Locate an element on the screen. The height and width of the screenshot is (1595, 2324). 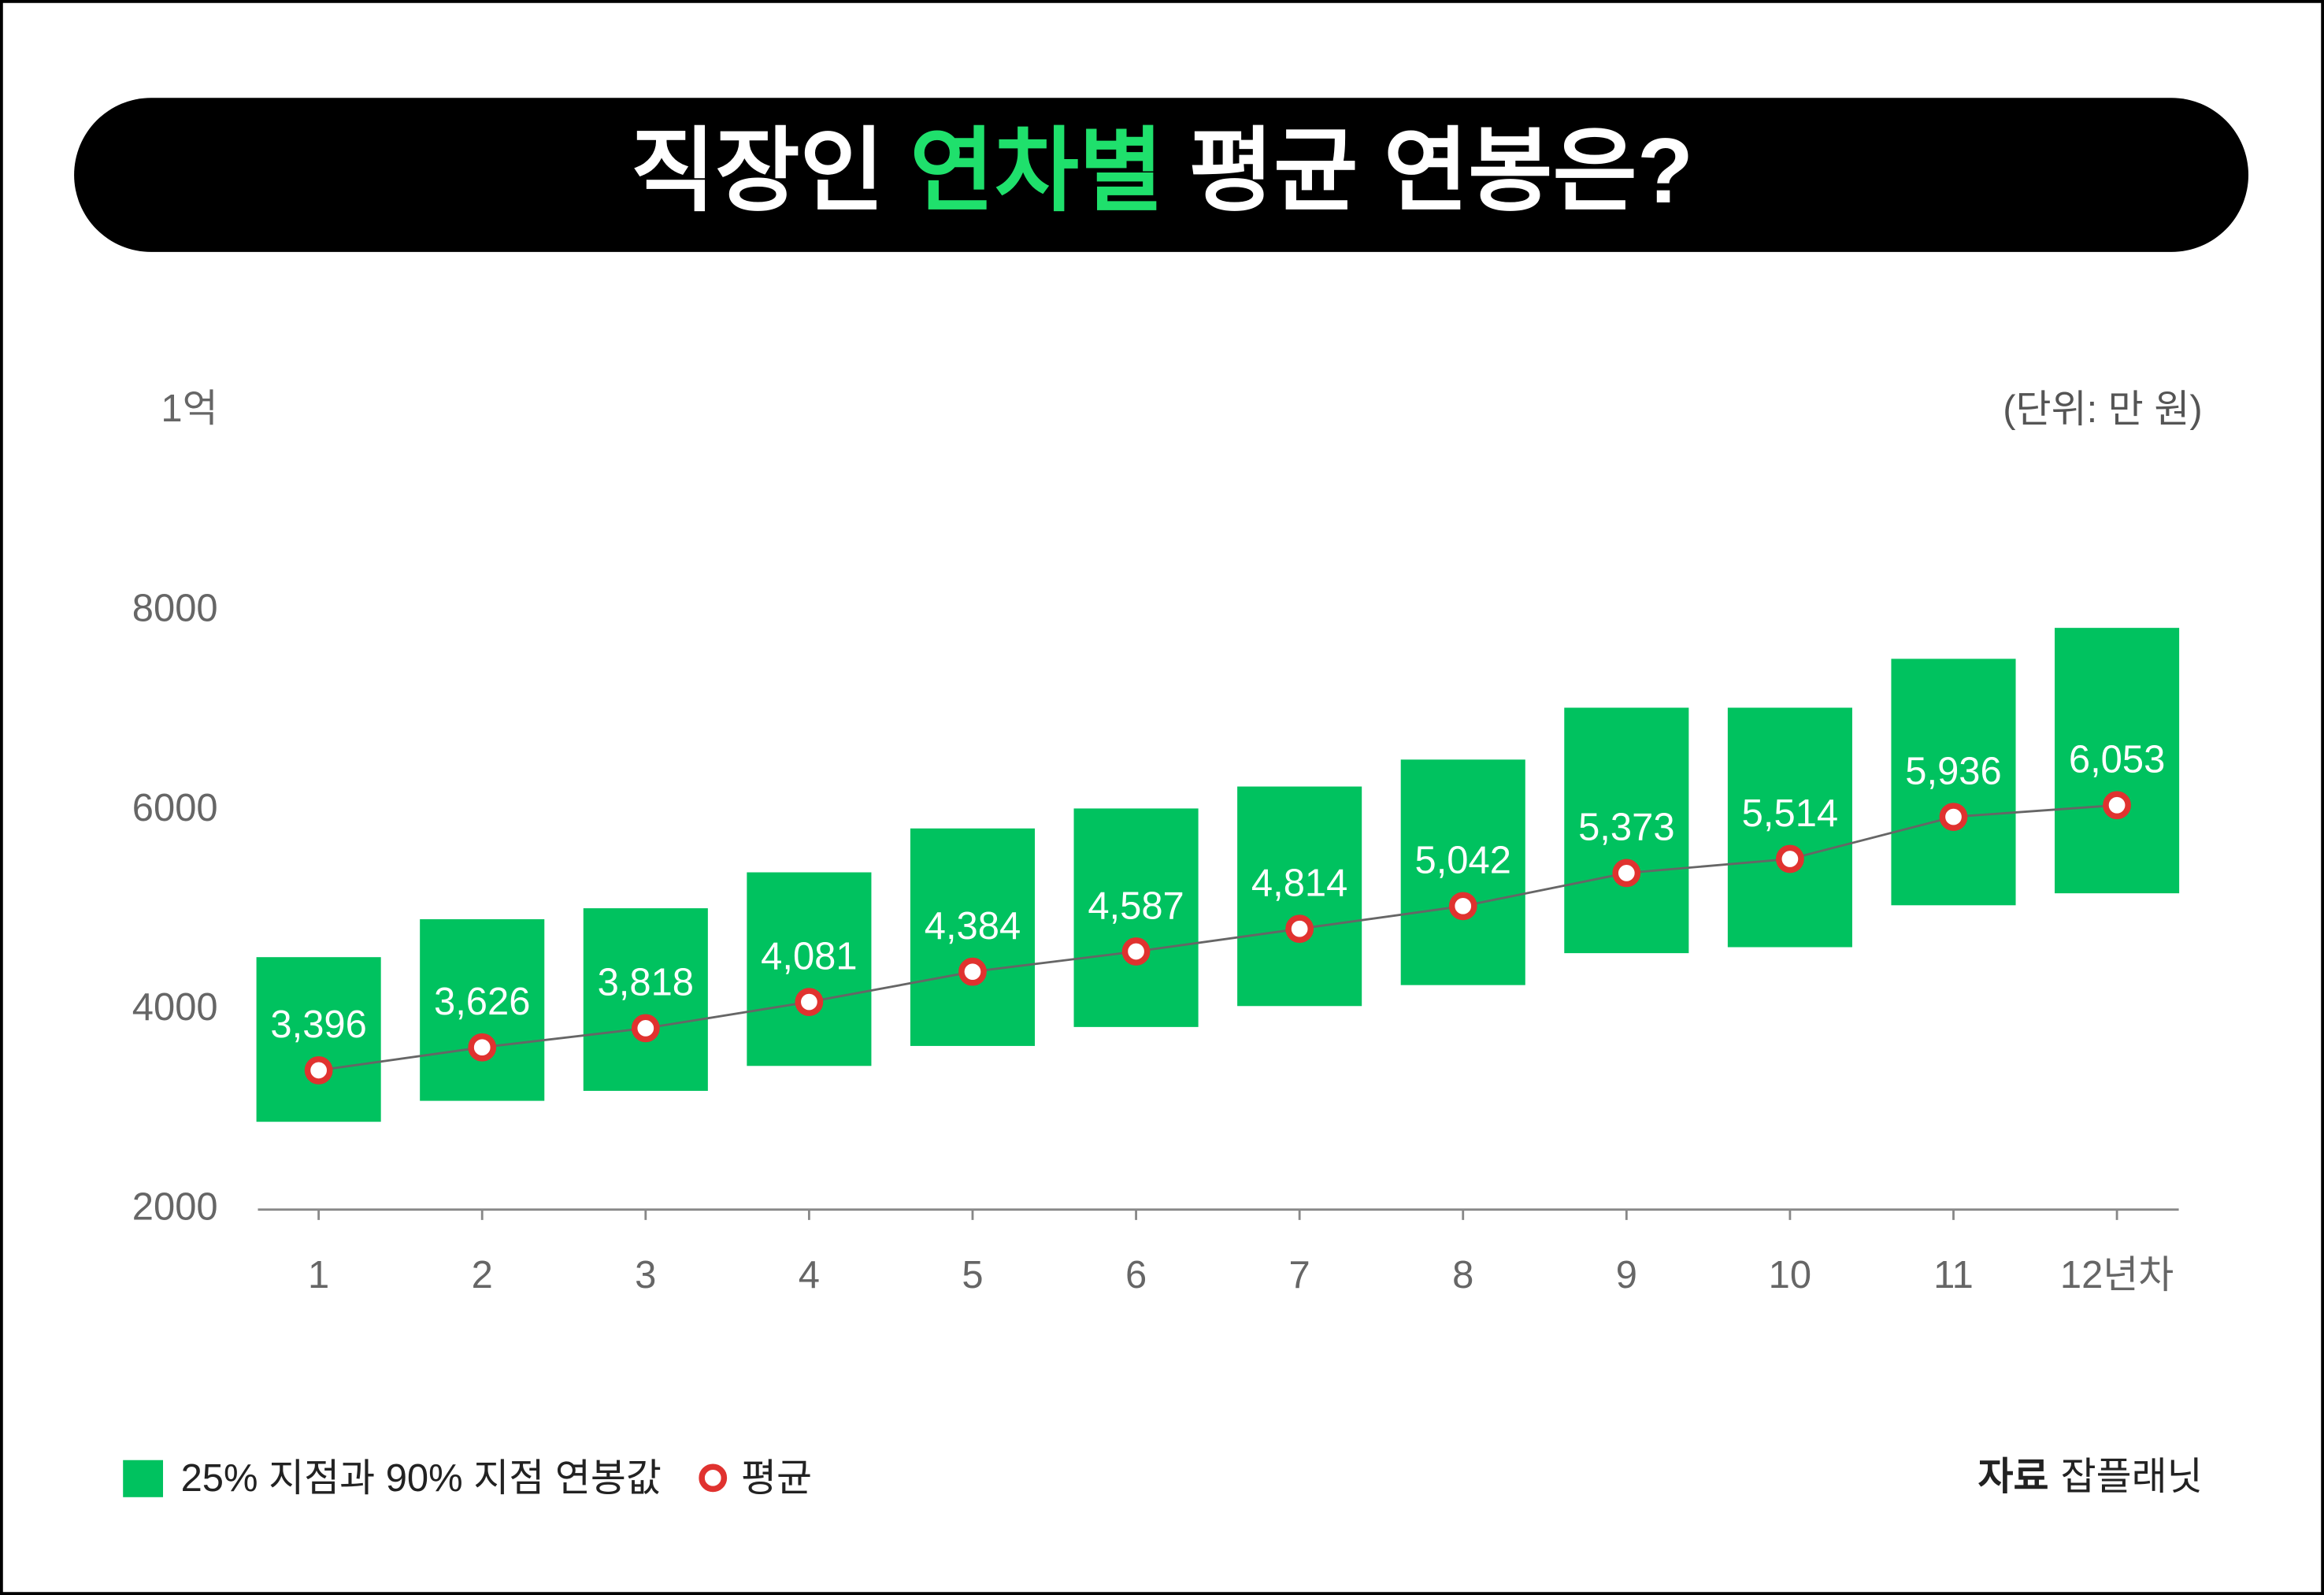
value-label: 5,042 is located at coordinates (1463, 861).